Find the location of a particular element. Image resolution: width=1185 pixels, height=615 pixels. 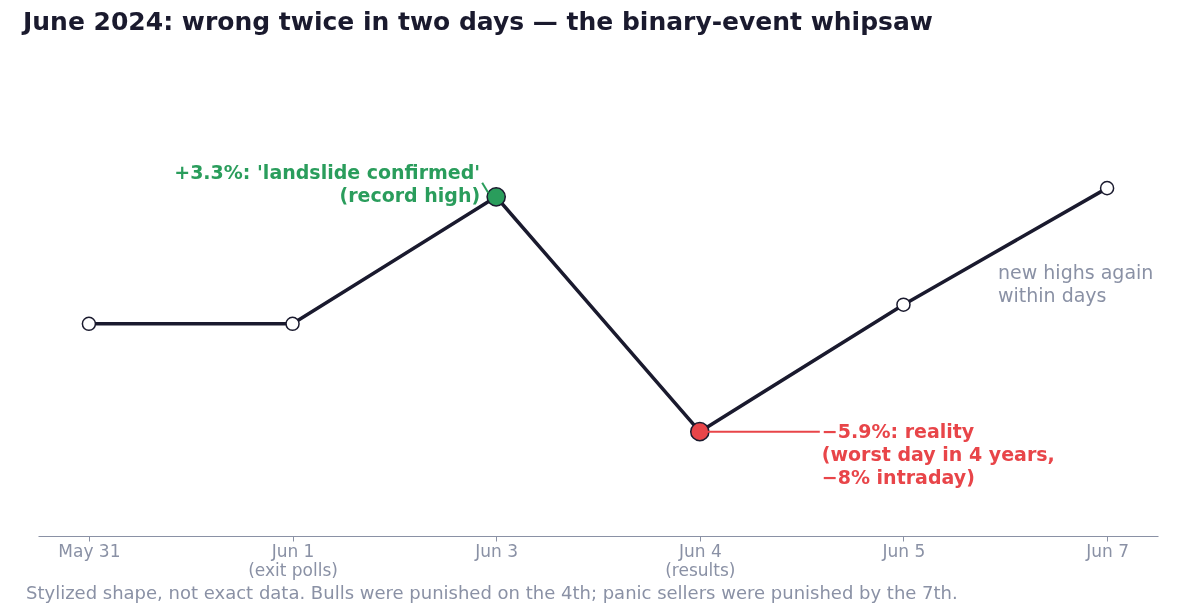

text: Stylized shape, not exact data. Bulls were punished on the 4th; panic sellers were punished by the 7th. is located at coordinates (492, 592).